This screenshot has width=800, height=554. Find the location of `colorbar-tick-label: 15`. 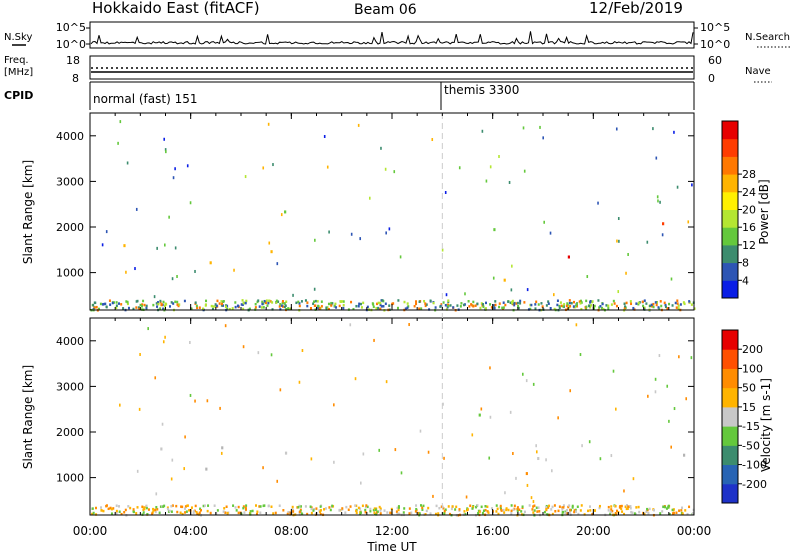

colorbar-tick-label: 15 is located at coordinates (749, 407).